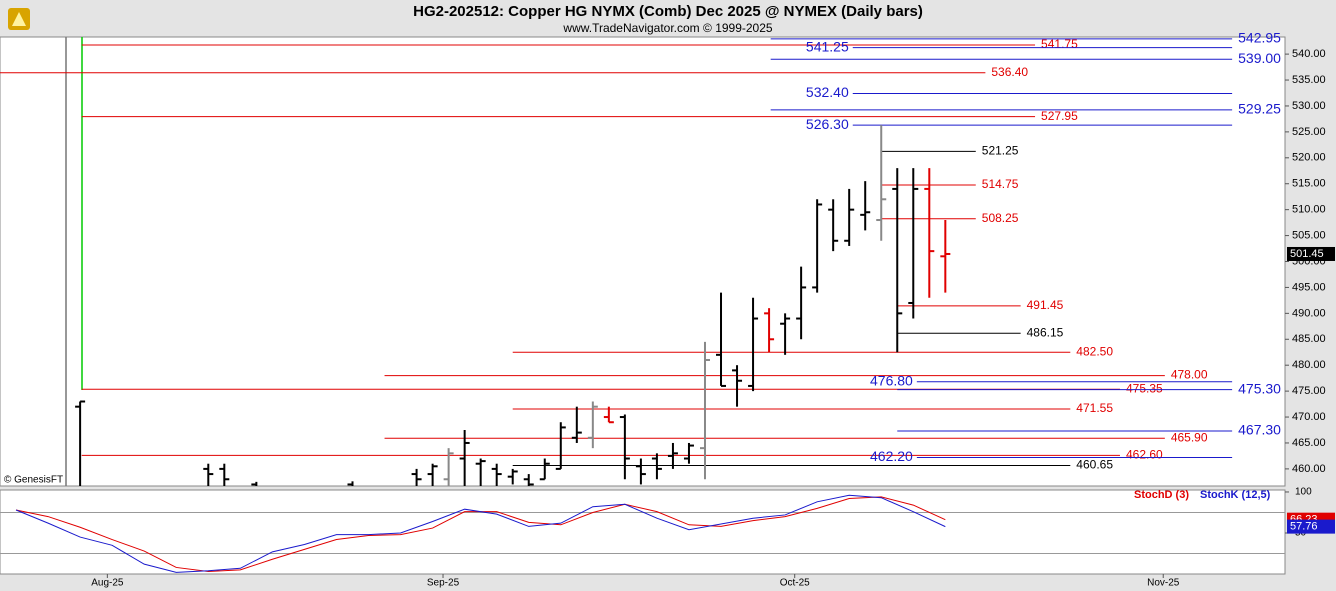  I want to click on stoch-last-label: 57.76, so click(1304, 527).